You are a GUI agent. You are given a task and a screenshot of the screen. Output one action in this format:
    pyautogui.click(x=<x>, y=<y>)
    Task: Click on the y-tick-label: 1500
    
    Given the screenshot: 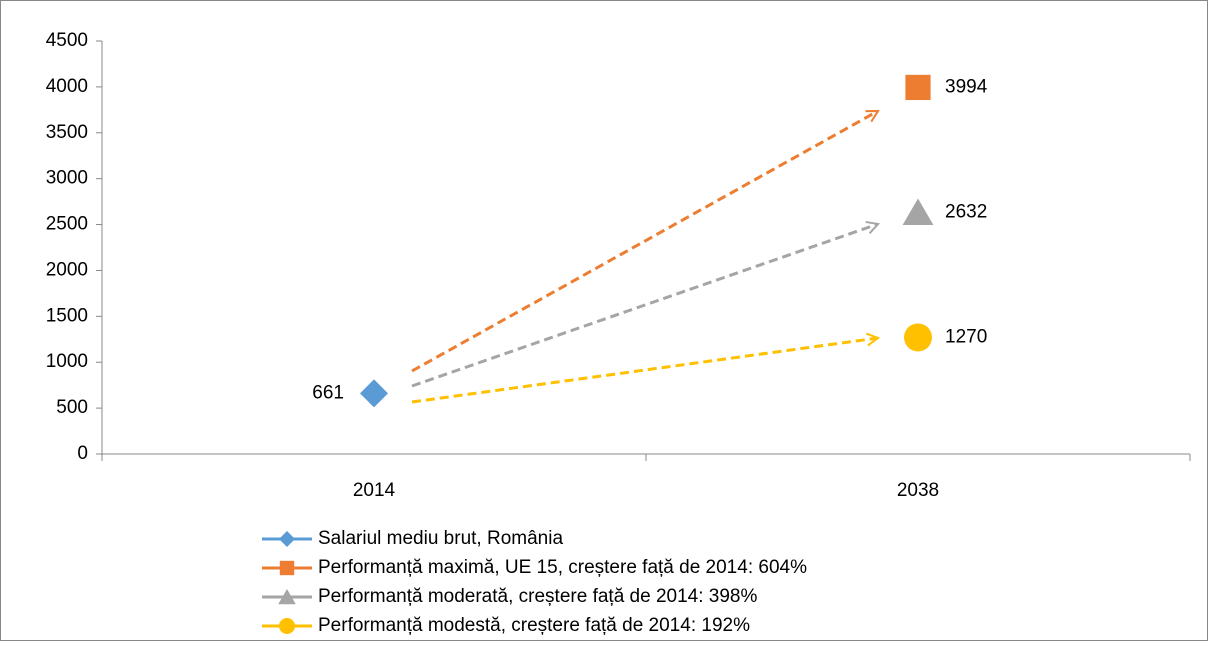 What is the action you would take?
    pyautogui.click(x=67, y=315)
    